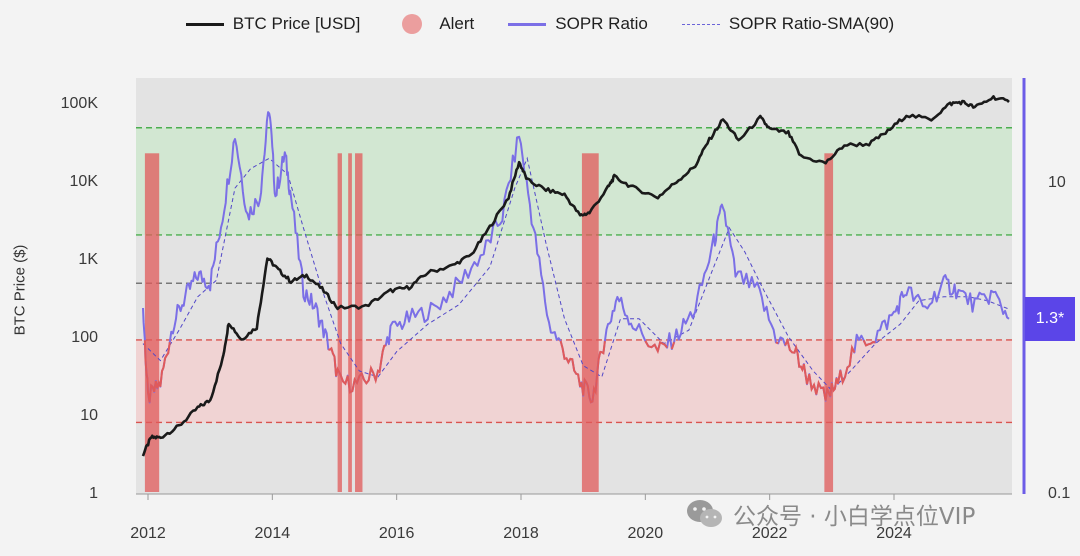 Image resolution: width=1080 pixels, height=556 pixels. I want to click on current-value-badge: 1.3*, so click(1050, 319).